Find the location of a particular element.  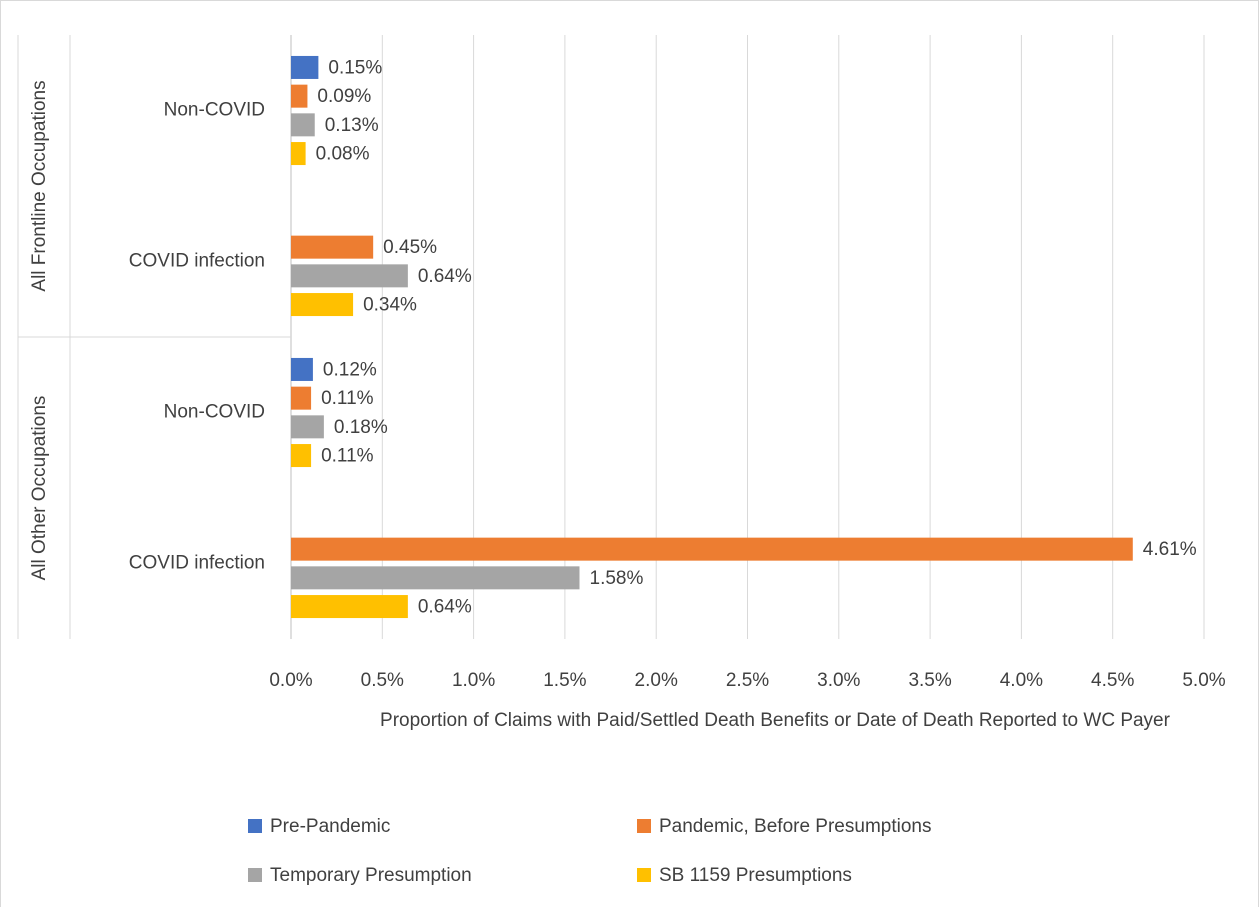

x-tick-label: 4.5% is located at coordinates (1112, 680).